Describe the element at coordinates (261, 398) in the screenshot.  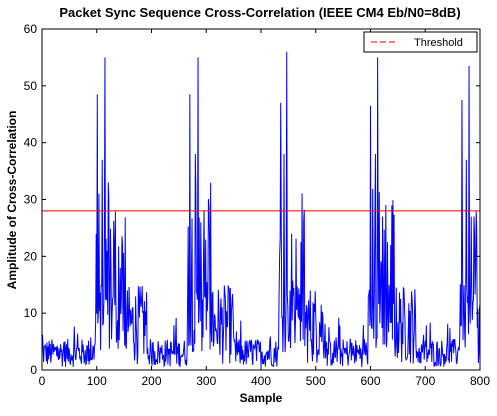
I see `x-axis-label: Sample` at that location.